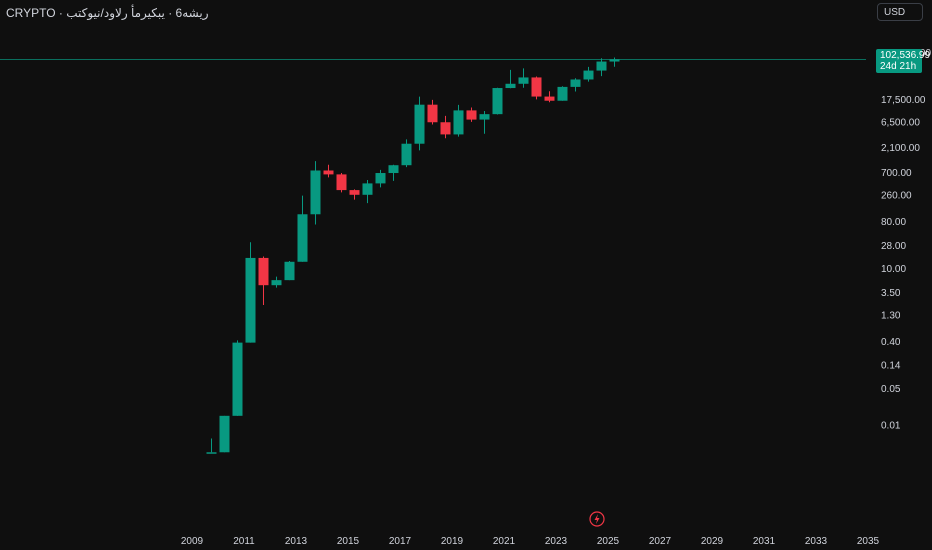 The image size is (932, 550). What do you see at coordinates (107, 13) in the screenshot?
I see `chart-title: CRYPTO · ريشه6 · يبكيرمأ رلاود/نيوكتب` at bounding box center [107, 13].